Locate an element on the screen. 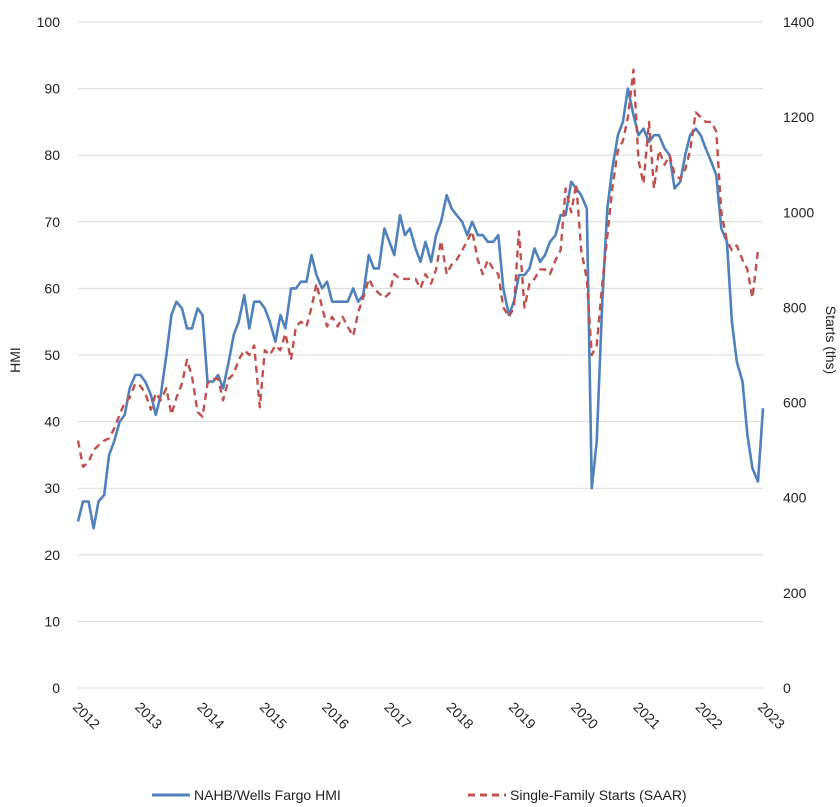 The image size is (840, 807). x-tick-label: 2020 is located at coordinates (584, 715).